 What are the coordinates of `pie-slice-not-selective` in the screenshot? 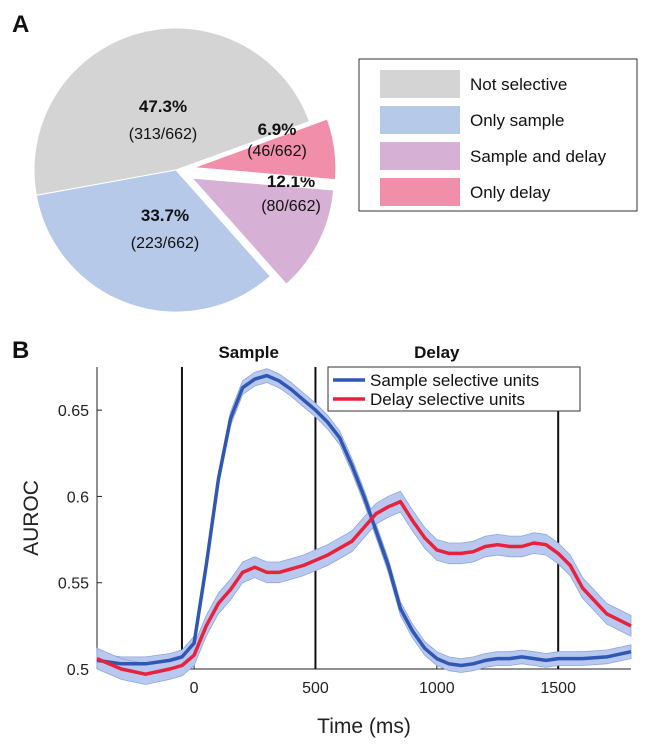 It's located at (172, 111).